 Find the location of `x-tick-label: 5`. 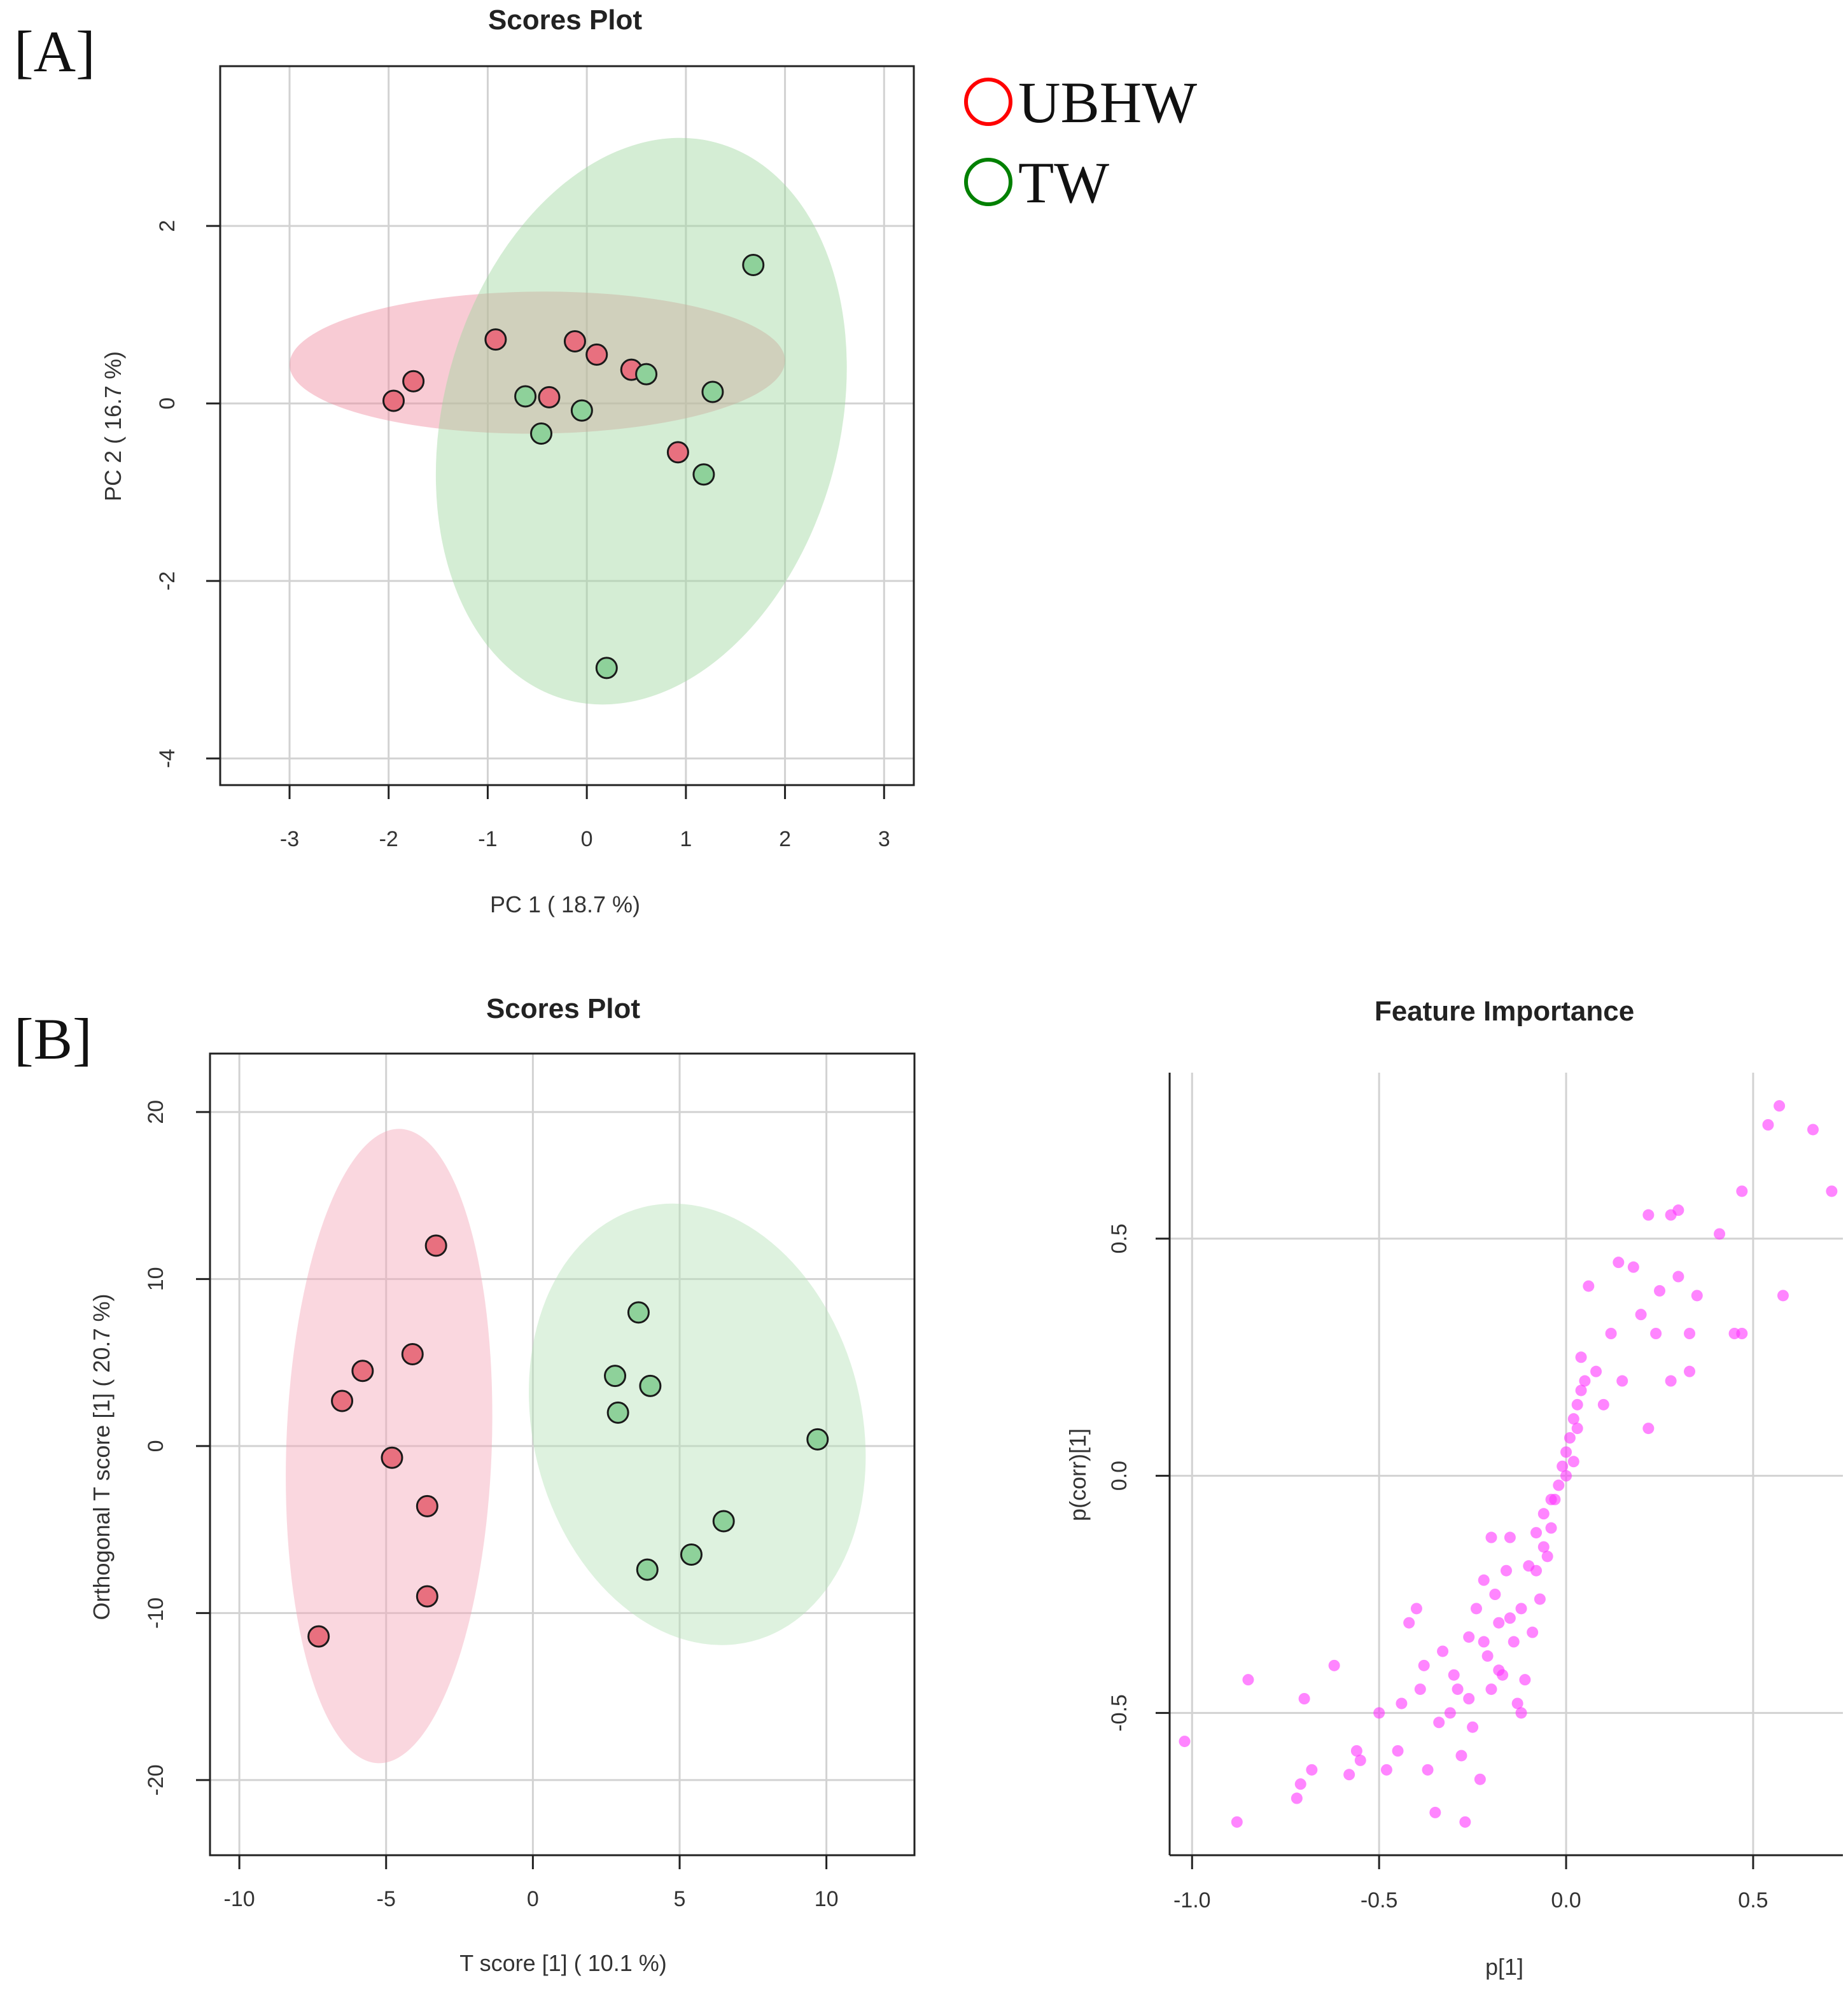

x-tick-label: 5 is located at coordinates (680, 1899).